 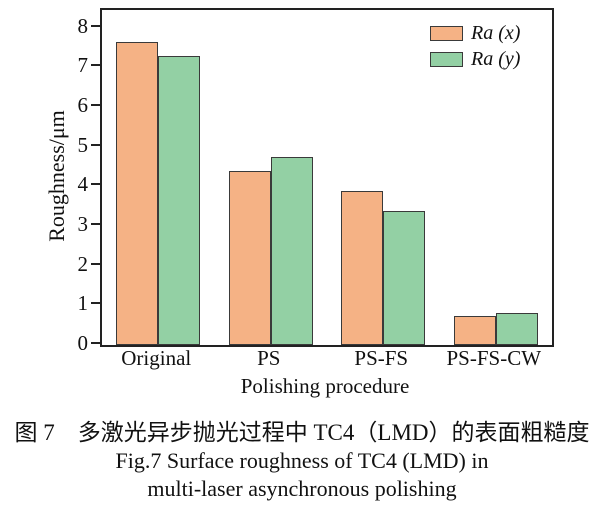 I want to click on legend-row: Ra (y), so click(x=475, y=59).